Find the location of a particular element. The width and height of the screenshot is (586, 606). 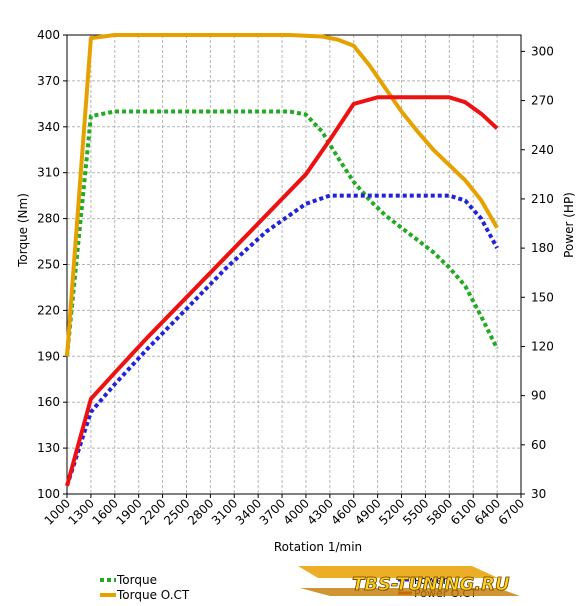

y-right-tick-label: 150 is located at coordinates (542, 297).